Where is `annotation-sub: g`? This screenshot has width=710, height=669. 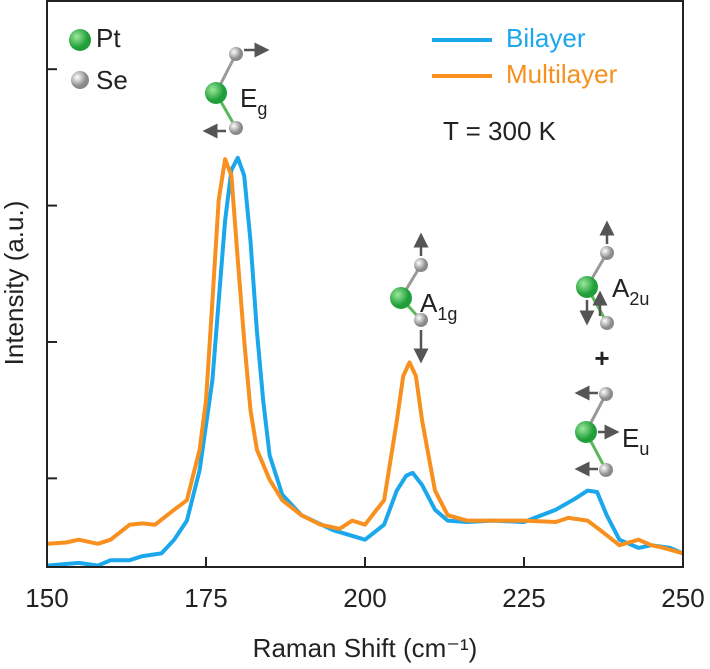
annotation-sub: g is located at coordinates (262, 109).